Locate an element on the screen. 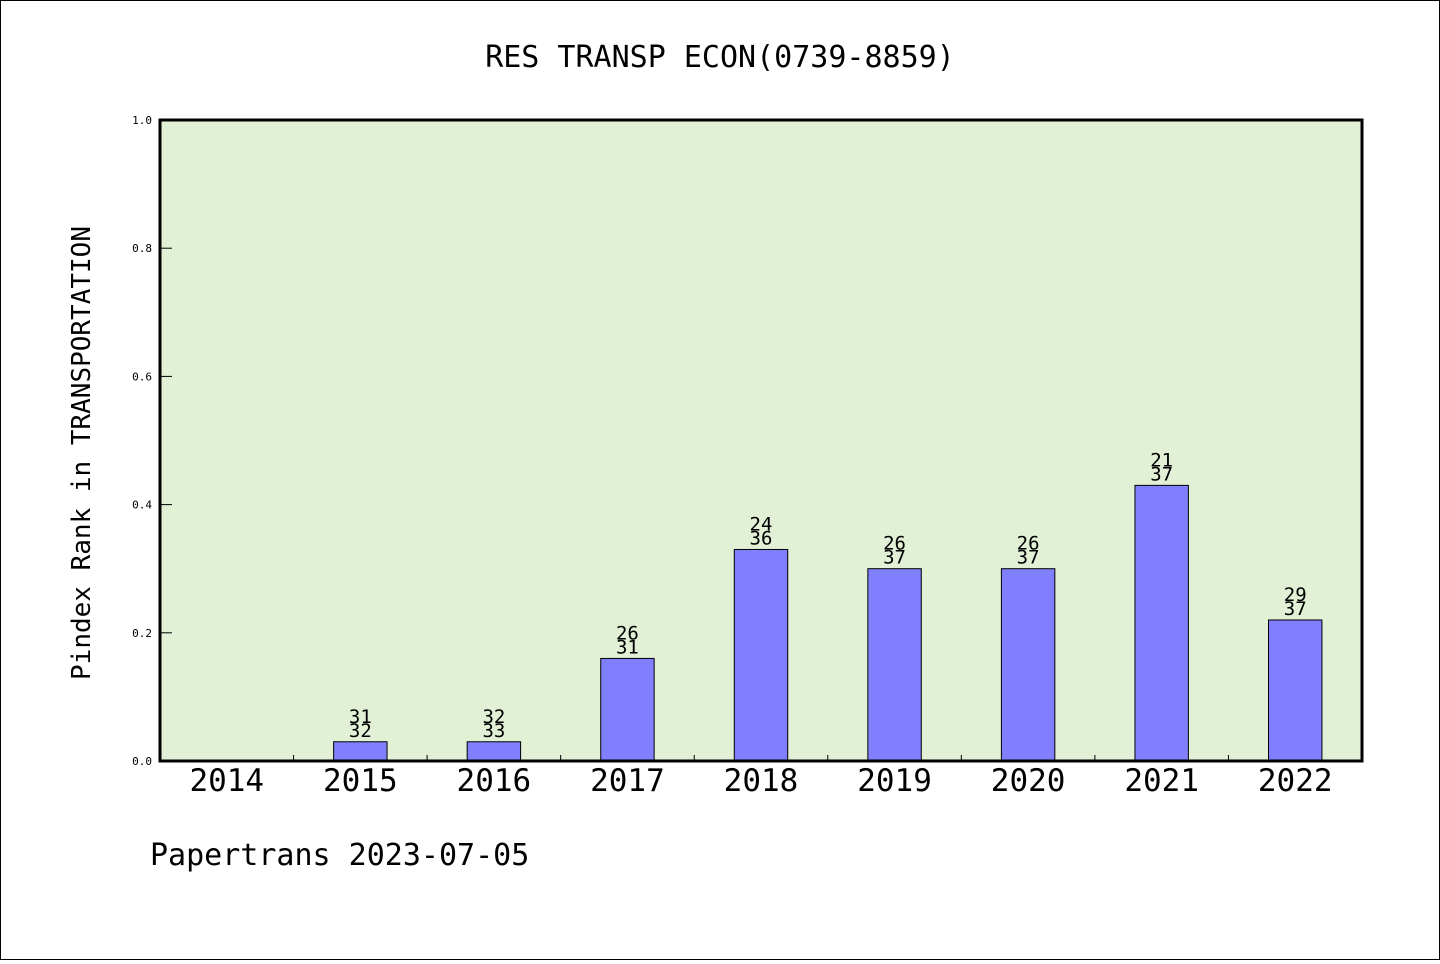 The width and height of the screenshot is (1440, 964). bar-rank-label: 32 is located at coordinates (493, 717).